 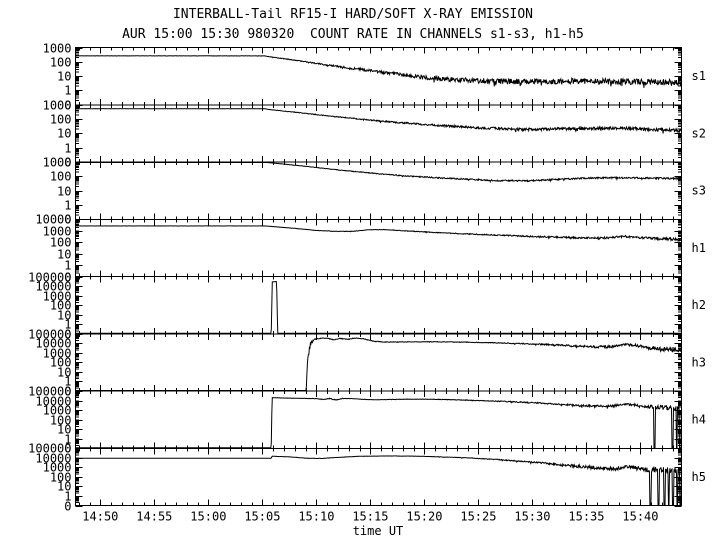 I want to click on trace-h5, so click(x=378, y=480).